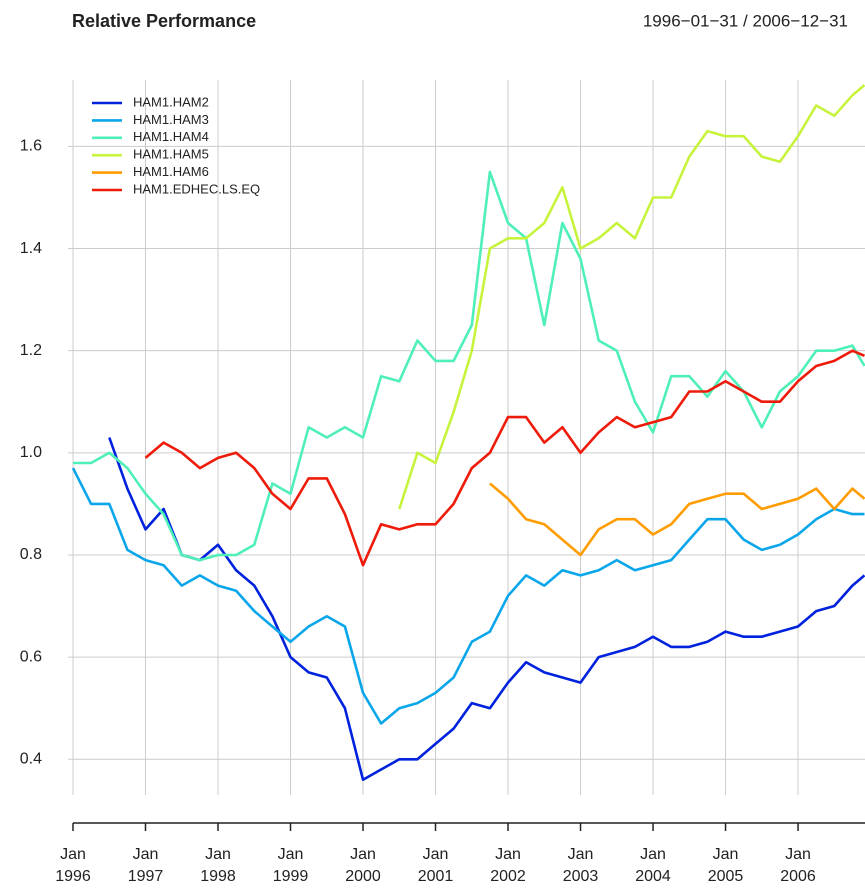 This screenshot has width=865, height=894. I want to click on x-tick-label: Jan 2006, so click(798, 865).